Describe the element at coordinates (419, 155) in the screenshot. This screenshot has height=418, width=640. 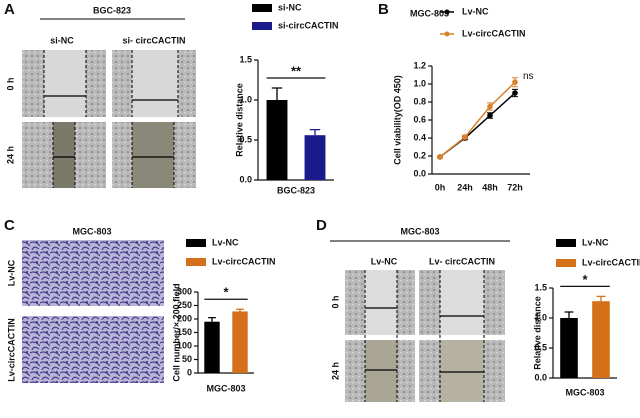
I see `y-tick-label: 0.2` at that location.